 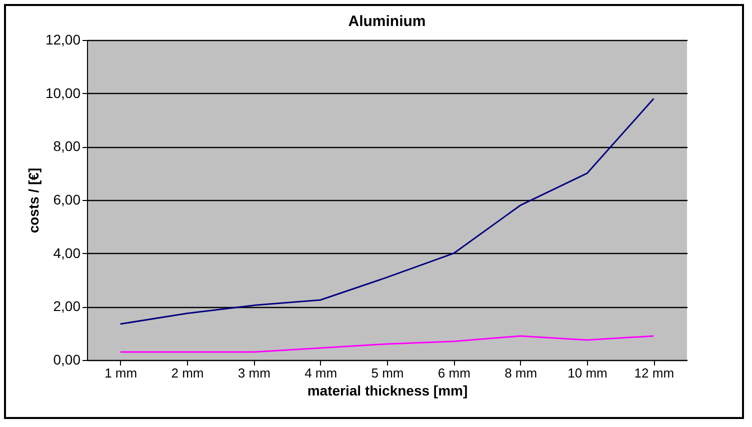 What do you see at coordinates (321, 373) in the screenshot?
I see `x-tick-label: 4 mm` at bounding box center [321, 373].